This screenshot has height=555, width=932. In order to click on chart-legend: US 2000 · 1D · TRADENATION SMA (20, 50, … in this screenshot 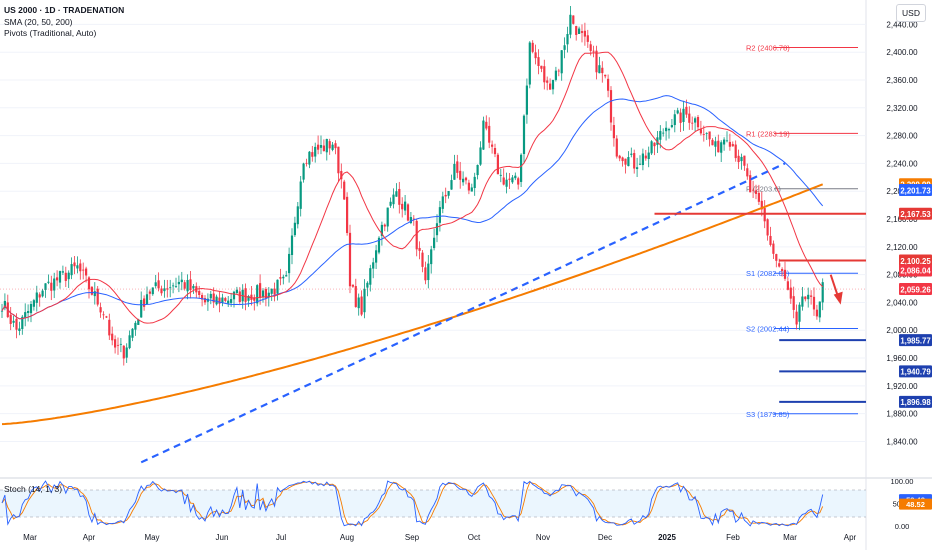, I will do `click(64, 22)`.